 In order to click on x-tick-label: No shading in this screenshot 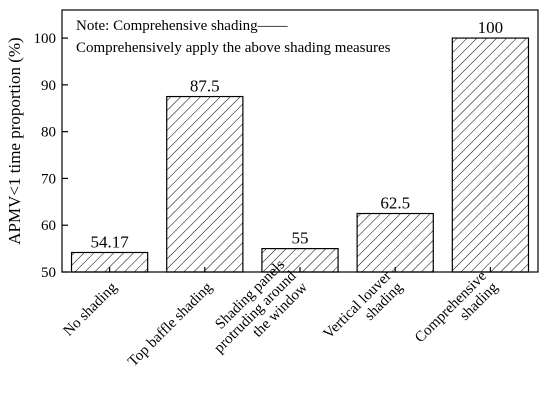, I will do `click(91, 309)`.